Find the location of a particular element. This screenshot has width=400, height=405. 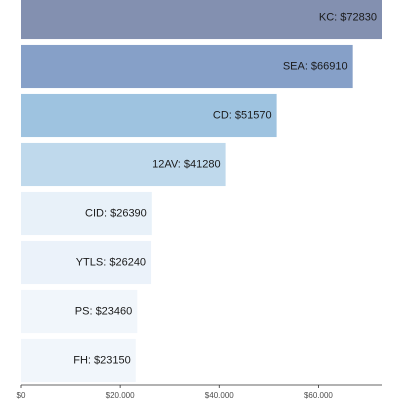

x-tick-label-1: $20.000 is located at coordinates (120, 395).